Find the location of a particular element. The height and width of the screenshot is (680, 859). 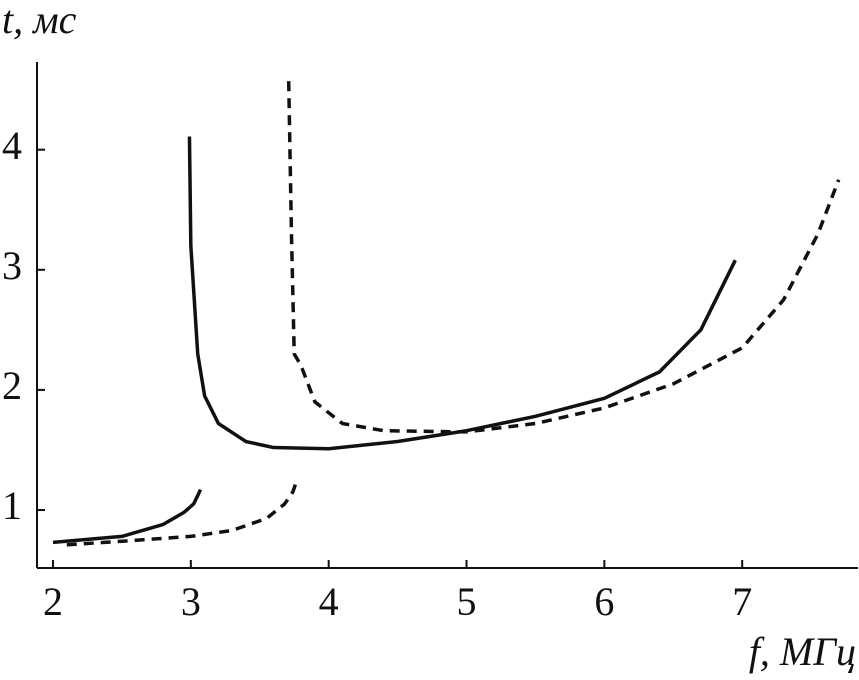

y-tick-label: 2 is located at coordinates (12, 385).